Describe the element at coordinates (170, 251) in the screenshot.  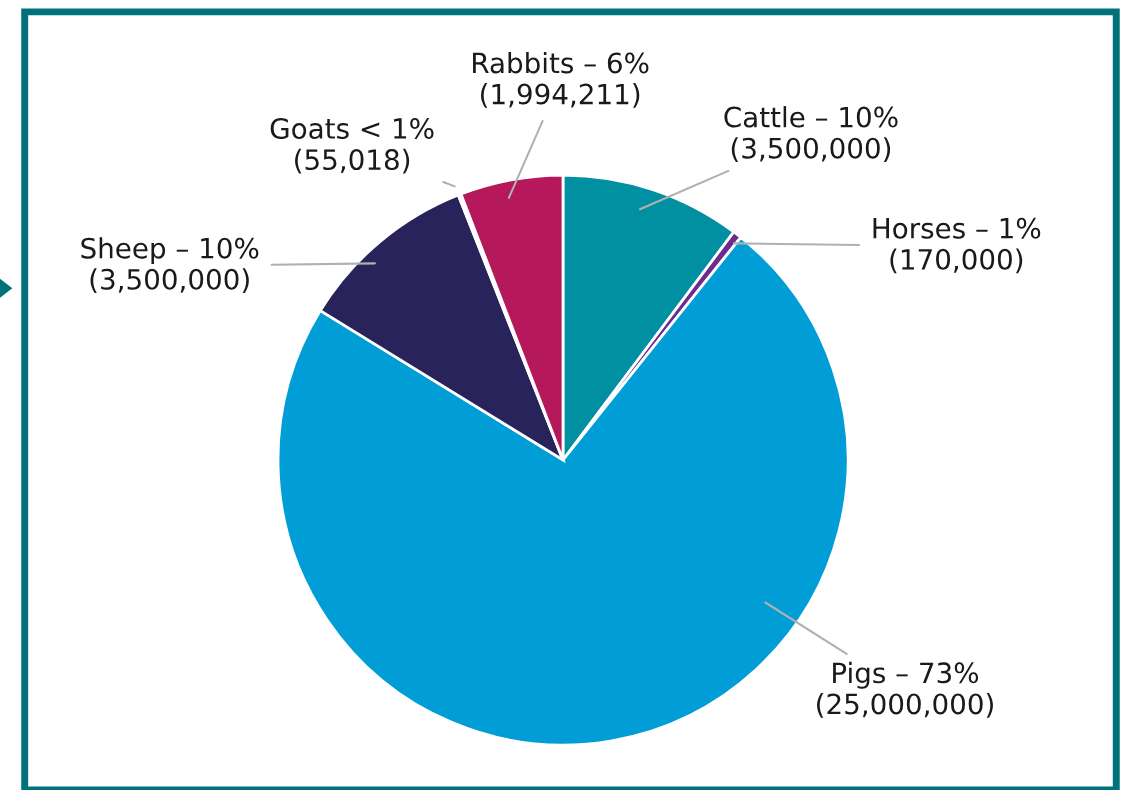
I see `slice-label: Sheep – 10%` at that location.